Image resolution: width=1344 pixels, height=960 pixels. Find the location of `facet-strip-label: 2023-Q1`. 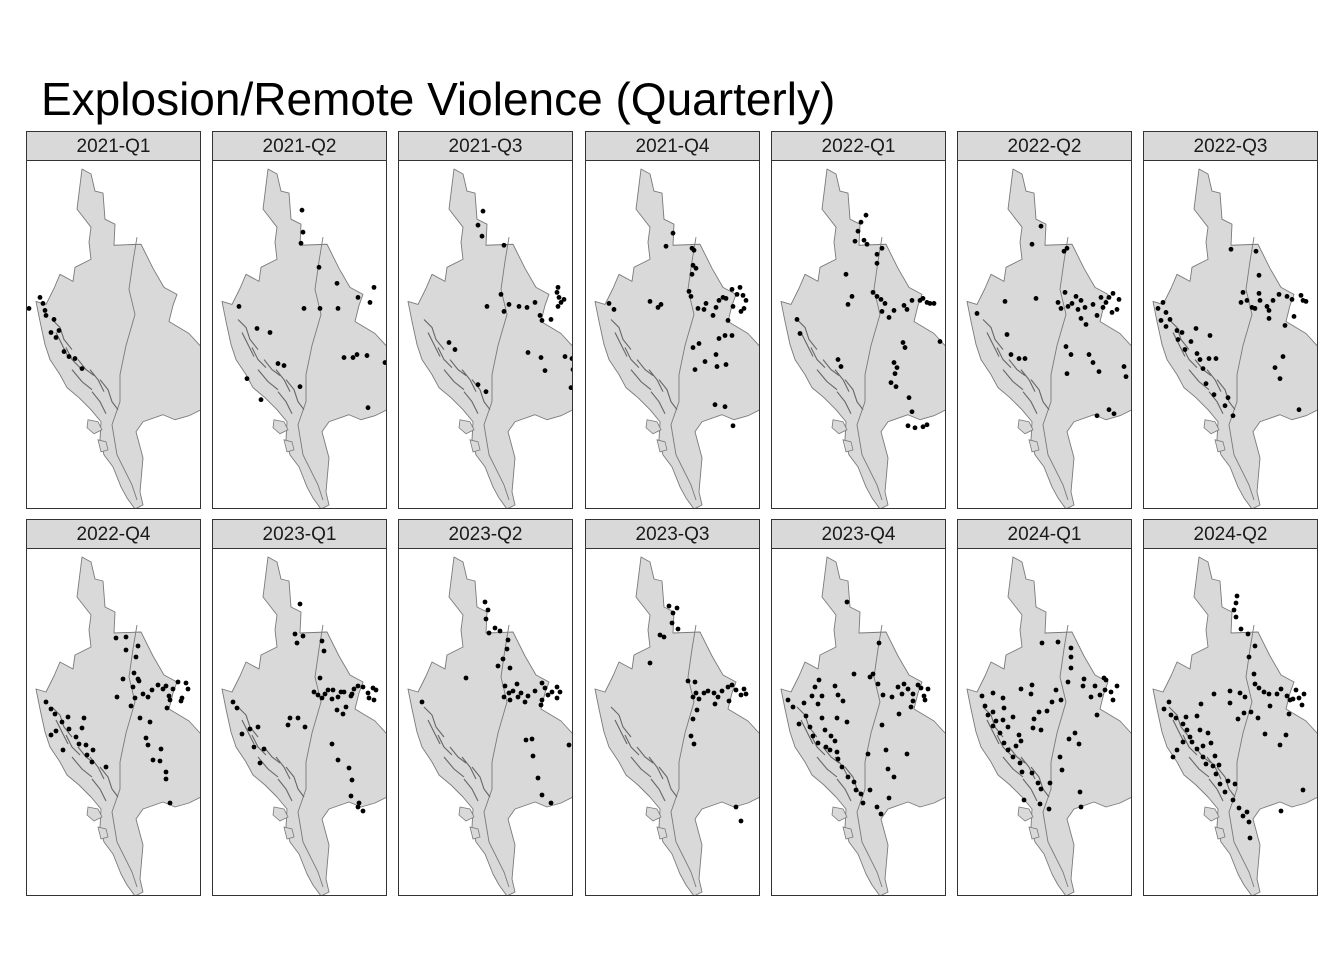

facet-strip-label: 2023-Q1 is located at coordinates (299, 534).